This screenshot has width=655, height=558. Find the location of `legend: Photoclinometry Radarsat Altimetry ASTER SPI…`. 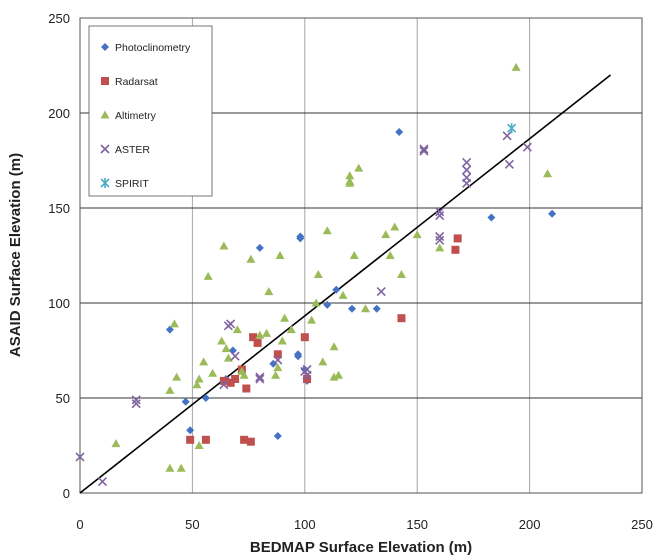

legend: Photoclinometry Radarsat Altimetry ASTER SPI… is located at coordinates (150, 111).